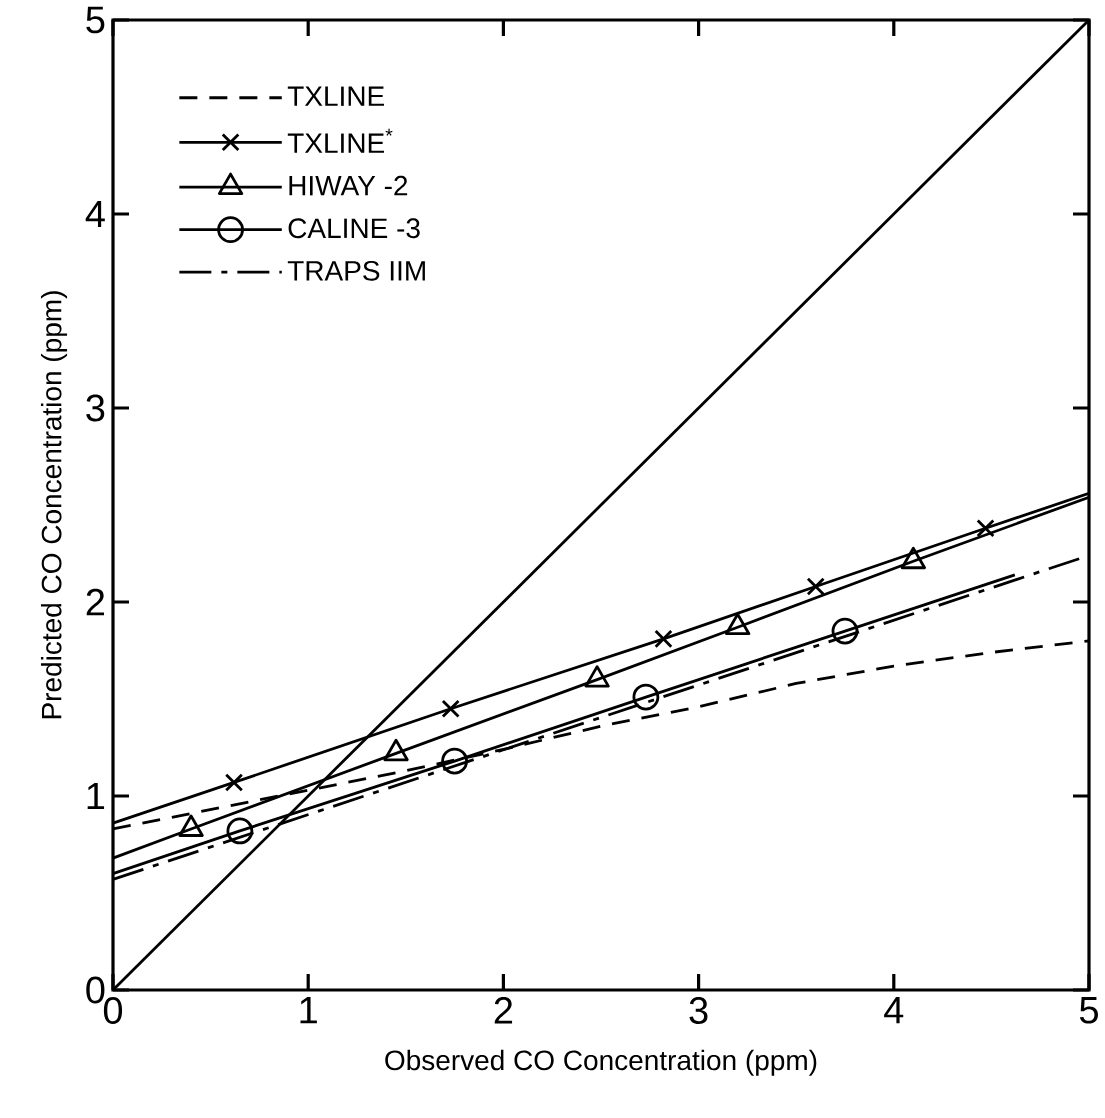 This screenshot has width=1105, height=1118. What do you see at coordinates (894, 1010) in the screenshot?
I see `x-tick-label: 4` at bounding box center [894, 1010].